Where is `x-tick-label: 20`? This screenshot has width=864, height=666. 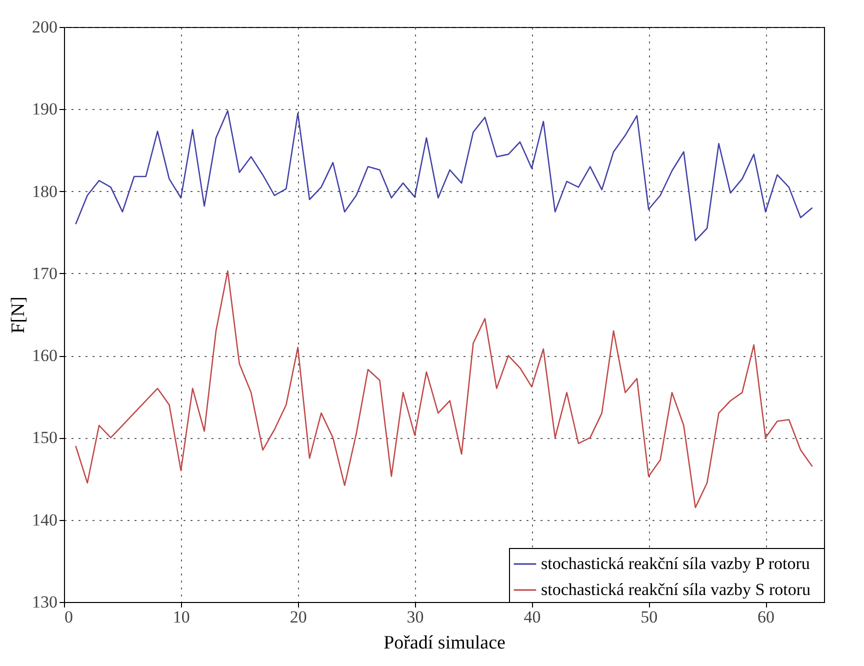
x-tick-label: 20 is located at coordinates (298, 617).